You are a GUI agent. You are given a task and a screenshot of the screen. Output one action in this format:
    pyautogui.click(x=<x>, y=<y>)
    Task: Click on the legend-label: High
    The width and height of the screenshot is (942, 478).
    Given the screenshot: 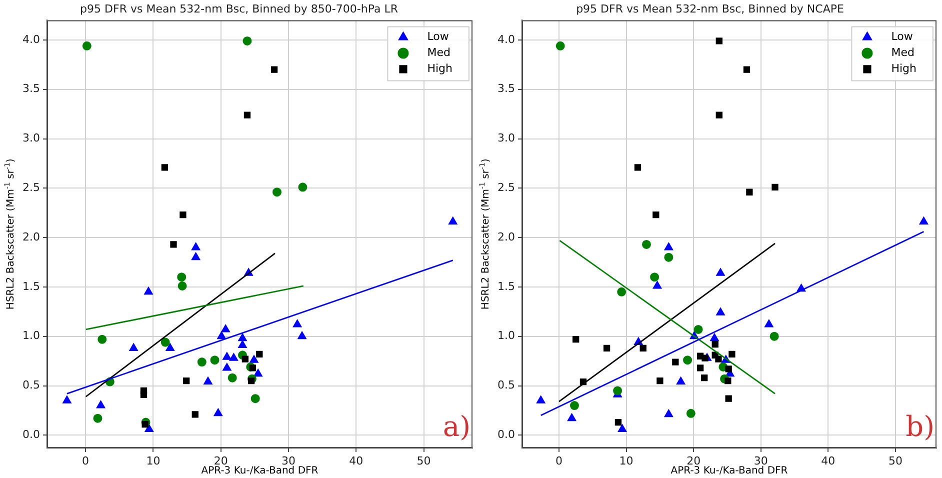 What is the action you would take?
    pyautogui.click(x=440, y=69)
    